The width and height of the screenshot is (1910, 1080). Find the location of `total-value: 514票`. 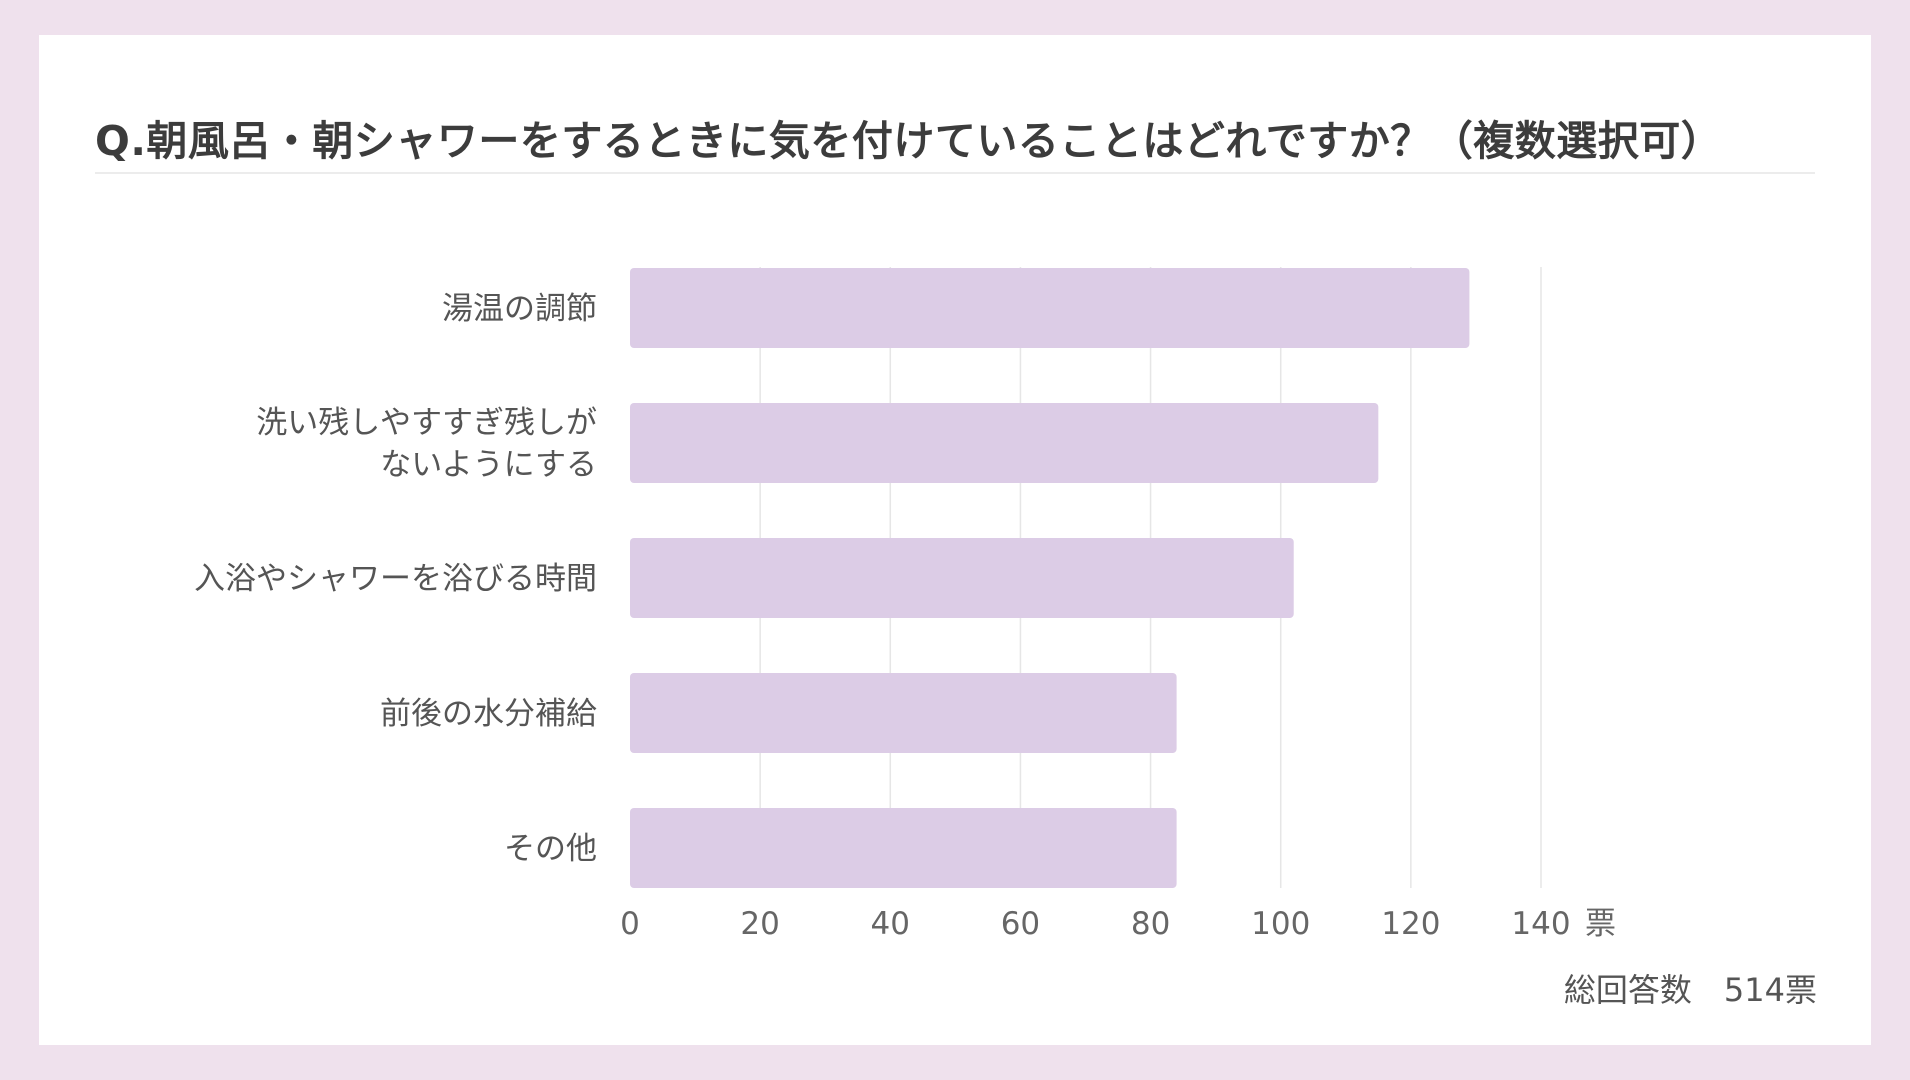

total-value: 514票 is located at coordinates (1770, 990).